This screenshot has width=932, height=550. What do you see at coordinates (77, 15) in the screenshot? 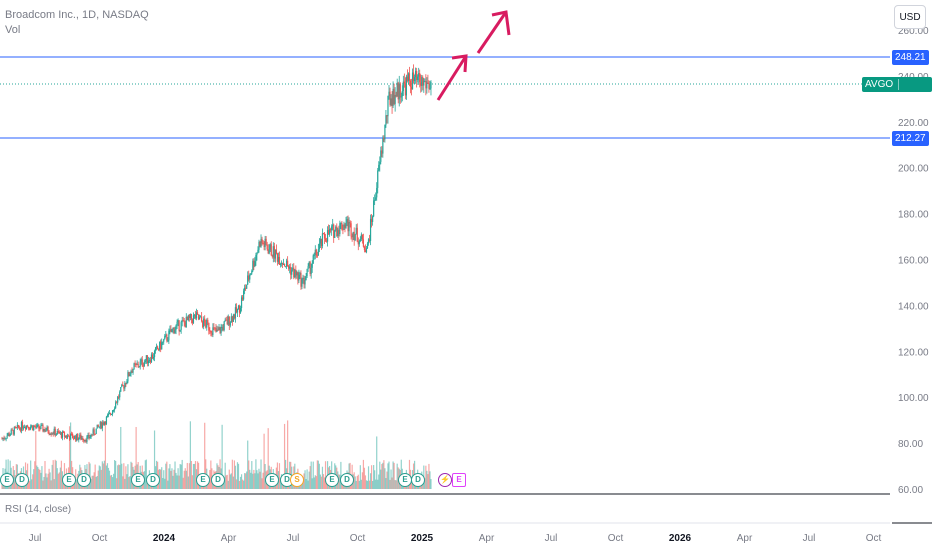
I see `symbol-title: Broadcom Inc., 1D, NASDAQ` at bounding box center [77, 15].